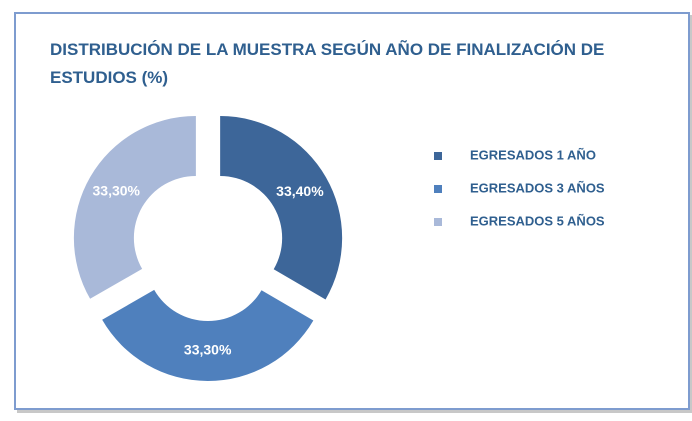 This screenshot has height=421, width=692. I want to click on data-label: 33,40%, so click(300, 191).